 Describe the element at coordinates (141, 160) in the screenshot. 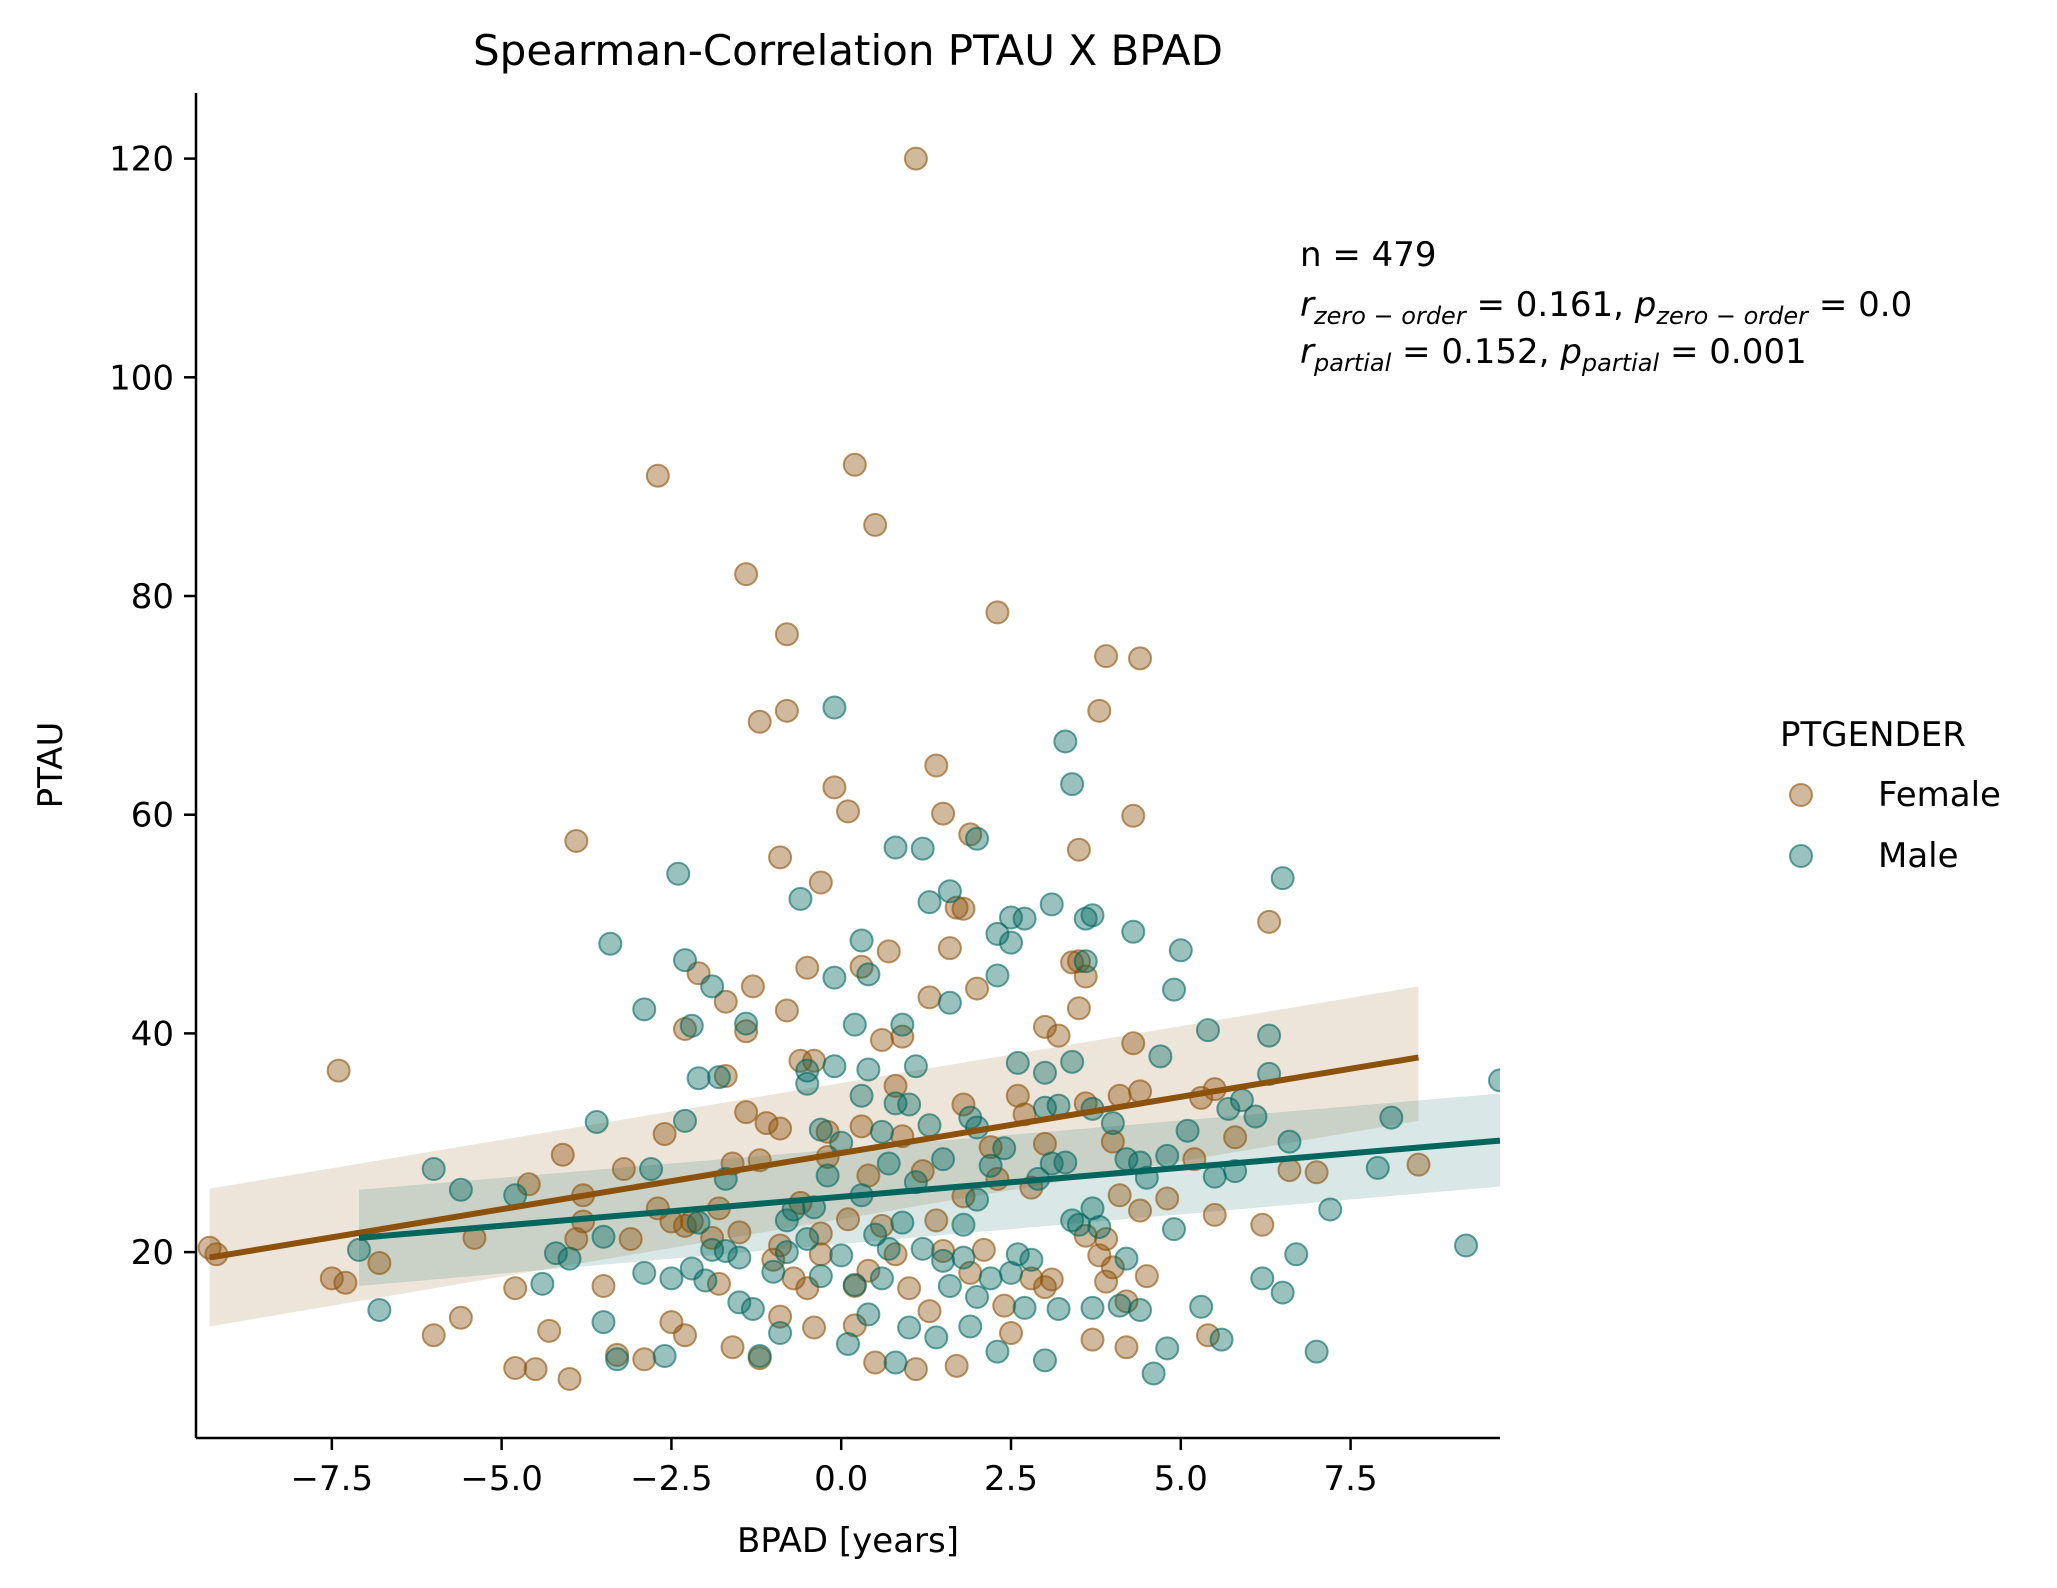

I see `y-tick-label: 120` at that location.